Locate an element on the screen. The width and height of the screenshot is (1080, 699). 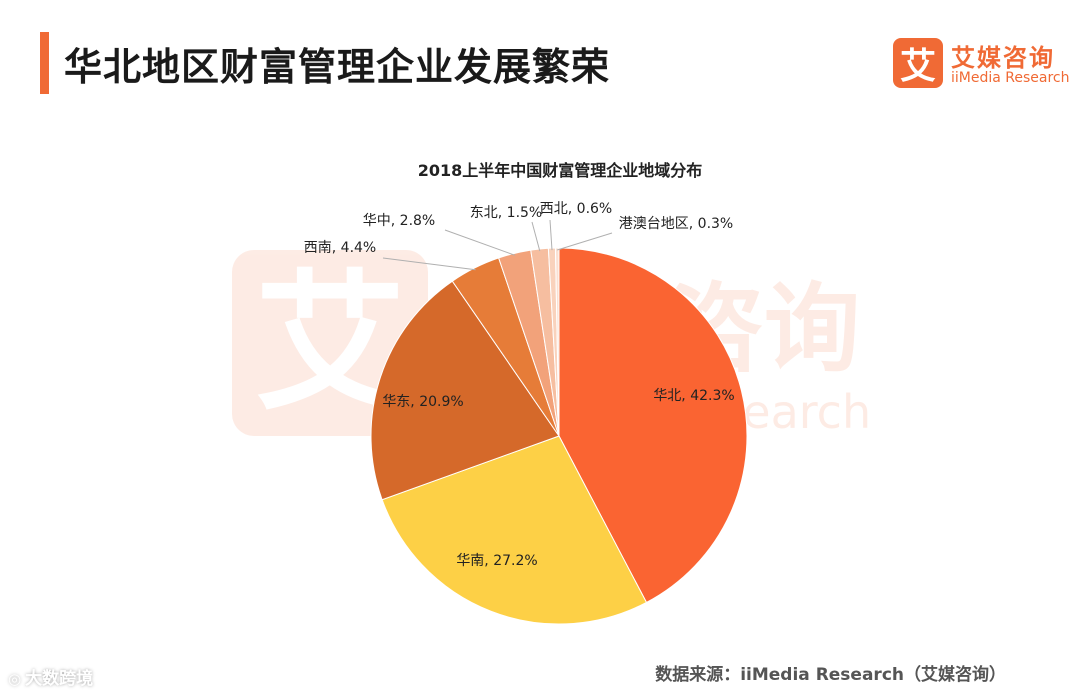
slice-label-1: 华北, 42.3% is located at coordinates (693, 396).